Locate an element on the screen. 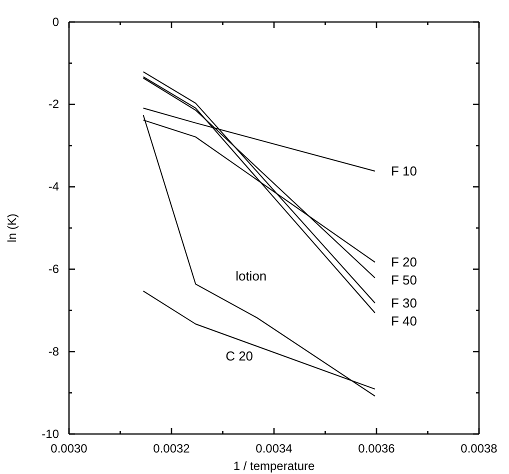 This screenshot has width=509, height=474. y-tick-label: -2 is located at coordinates (54, 104).